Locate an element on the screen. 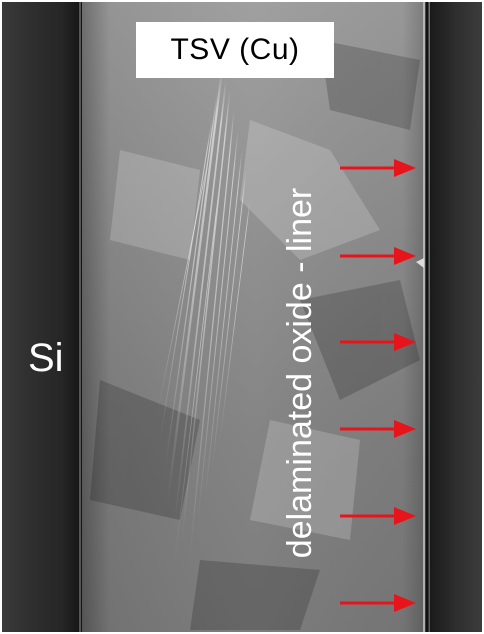  delamination-arrows is located at coordinates (378, 385).